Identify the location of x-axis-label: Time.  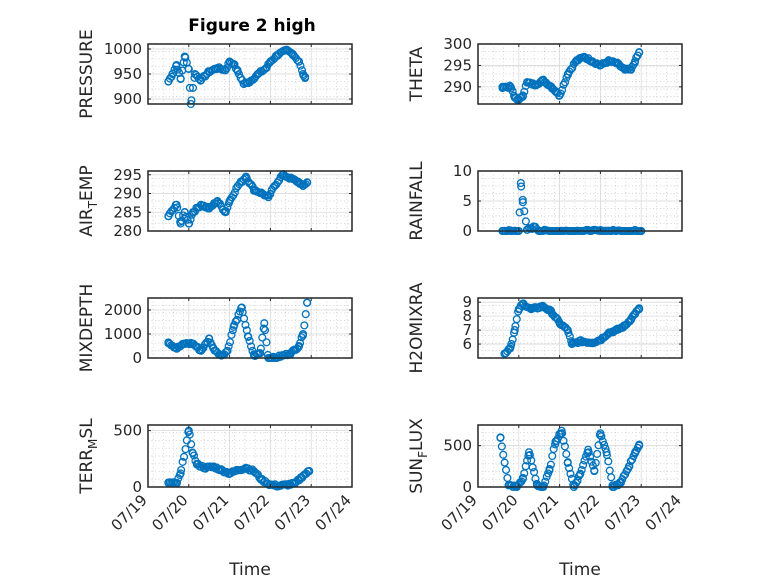
(249, 570).